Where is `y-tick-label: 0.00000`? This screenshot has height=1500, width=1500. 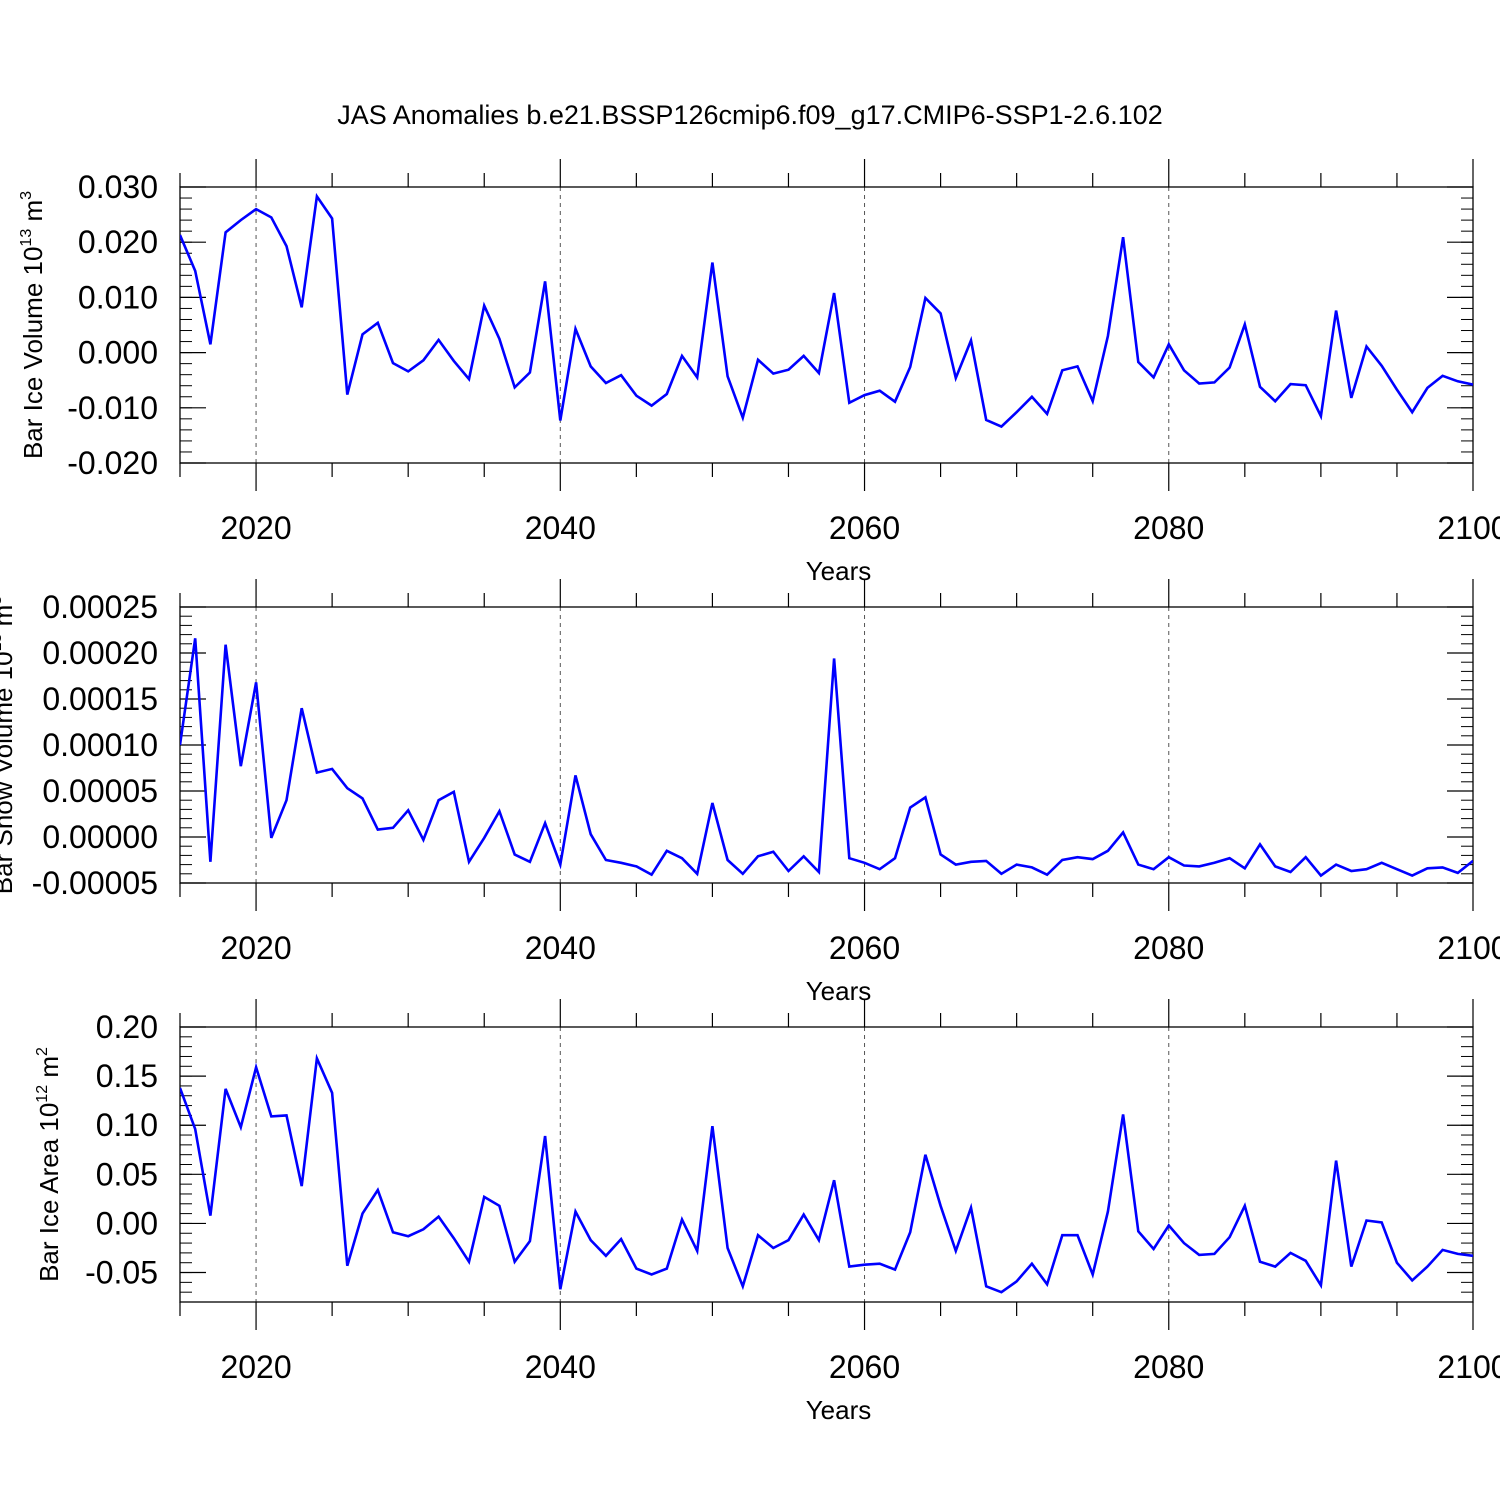 y-tick-label: 0.00000 is located at coordinates (100, 837).